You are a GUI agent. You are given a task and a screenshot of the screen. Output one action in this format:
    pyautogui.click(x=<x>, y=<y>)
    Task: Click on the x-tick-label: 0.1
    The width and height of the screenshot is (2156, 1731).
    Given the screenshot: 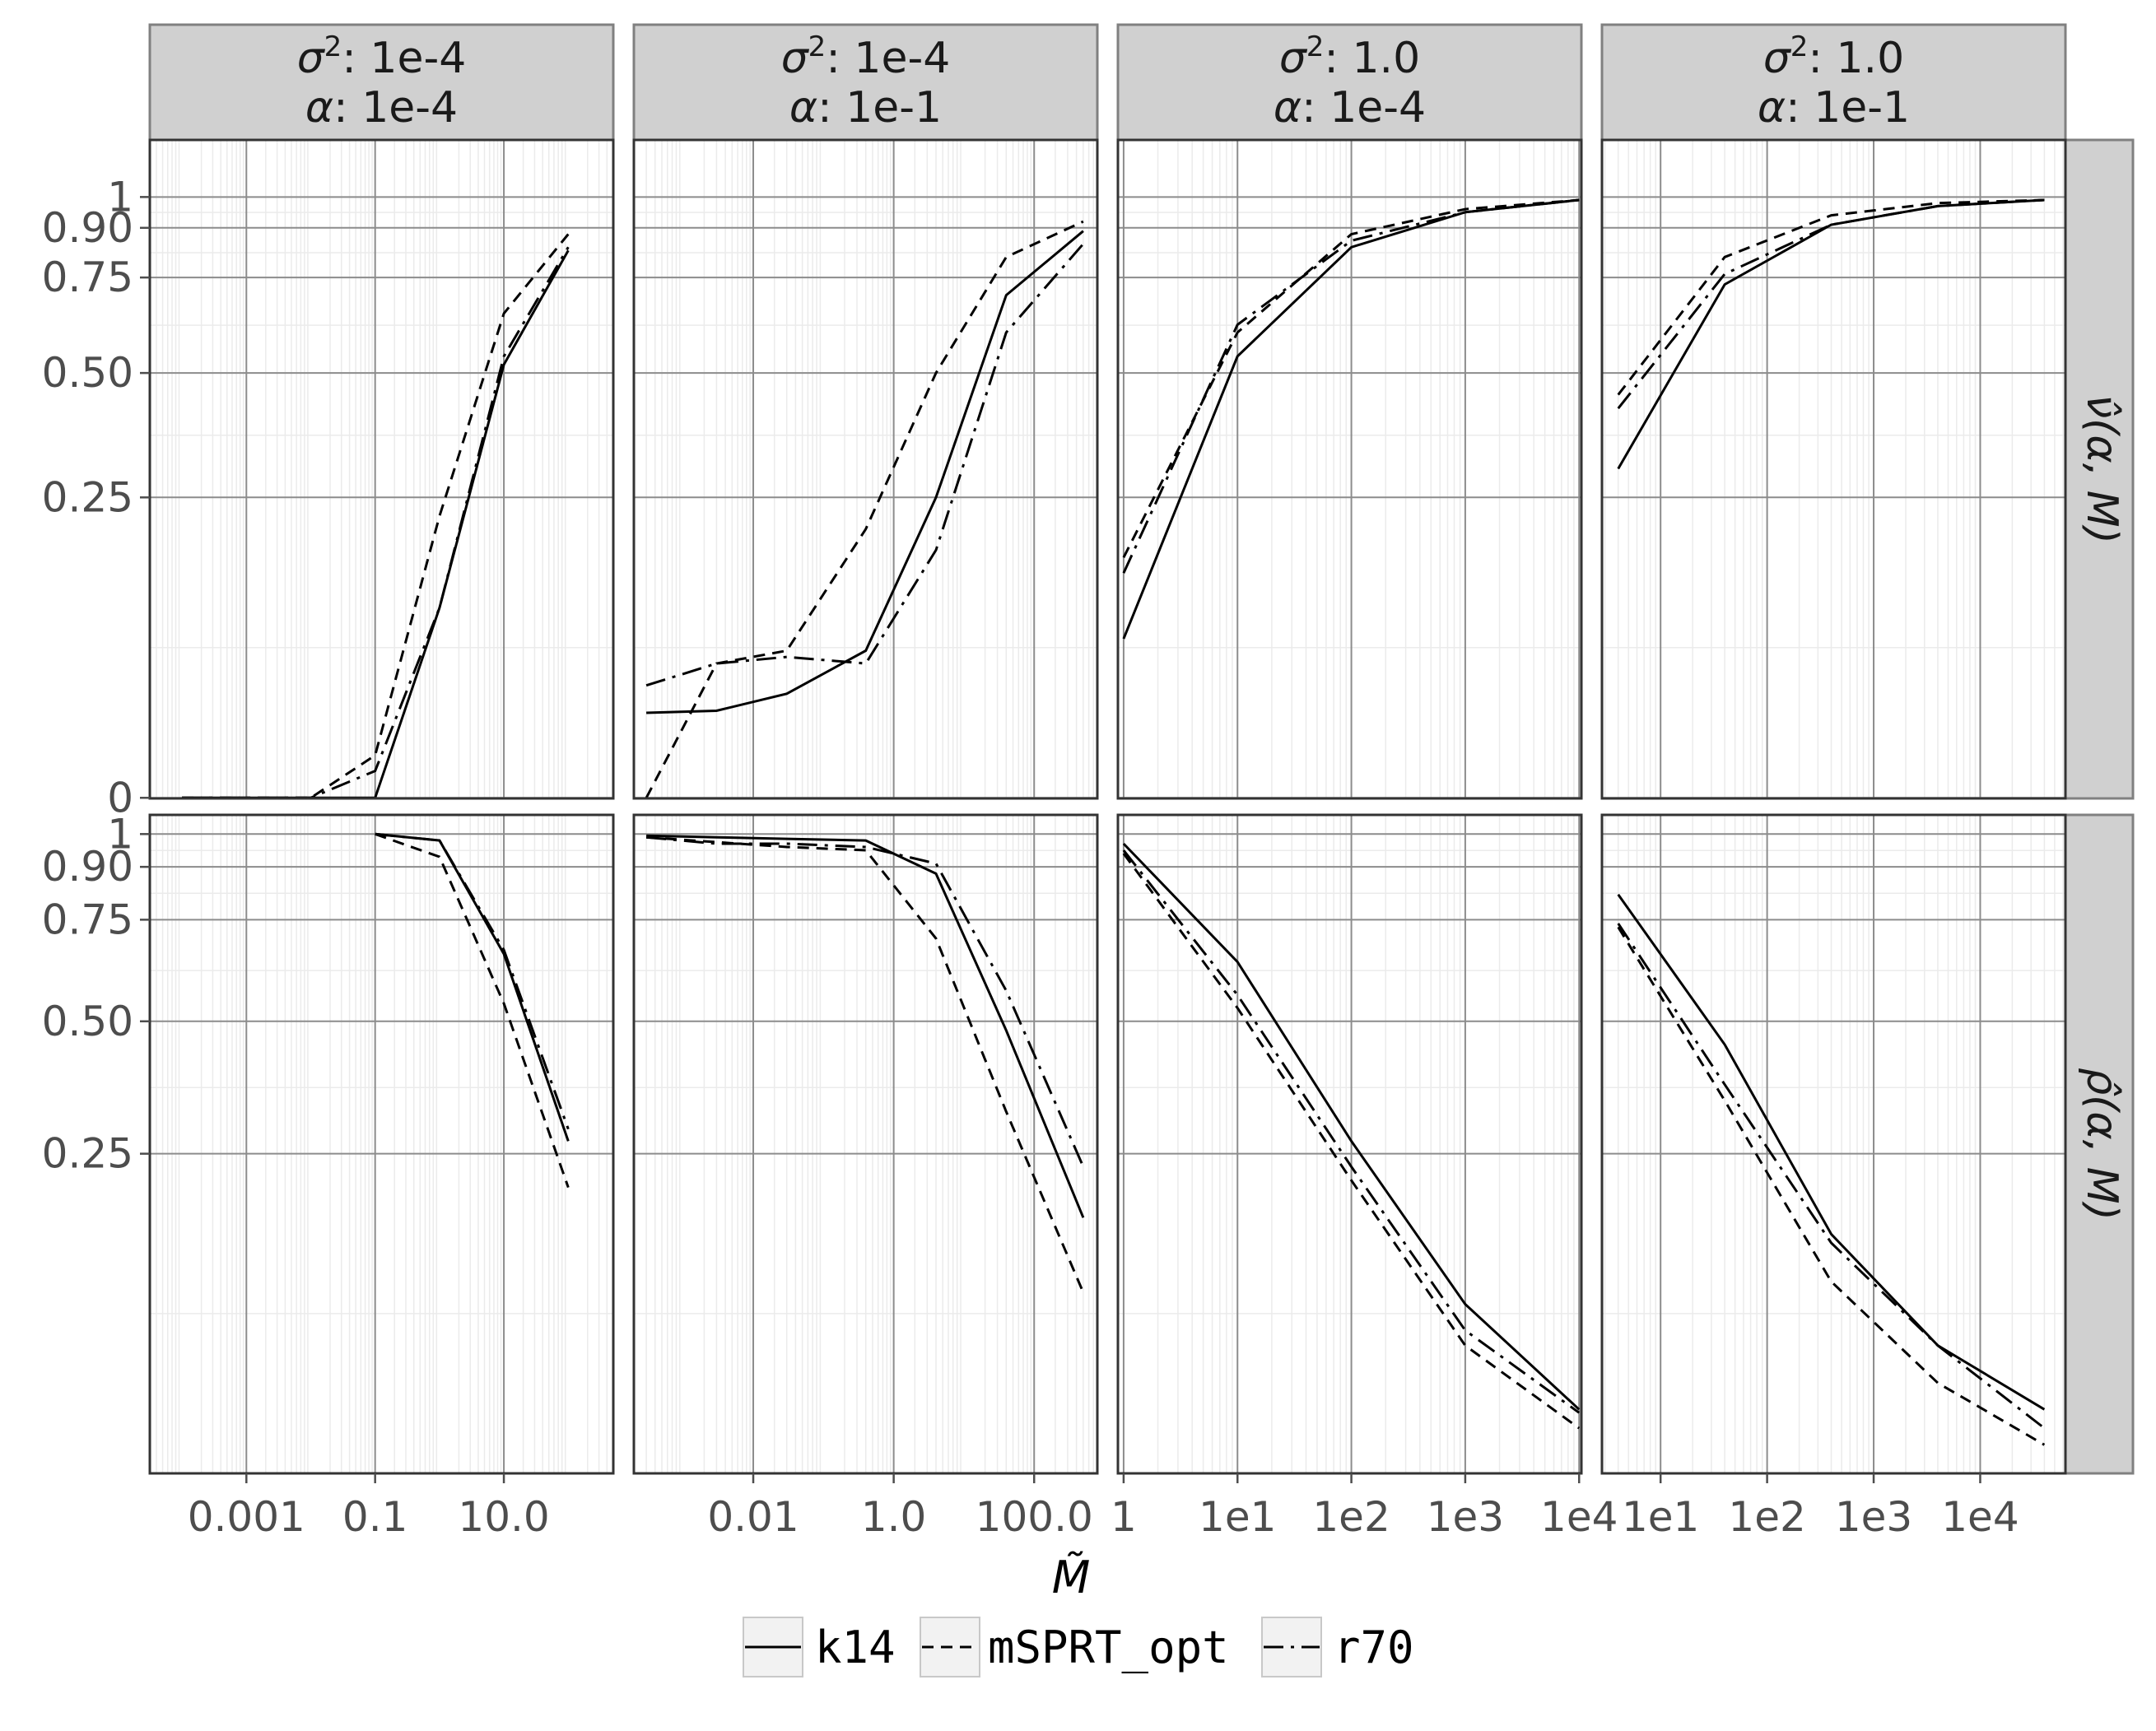 What is the action you would take?
    pyautogui.click(x=375, y=1517)
    